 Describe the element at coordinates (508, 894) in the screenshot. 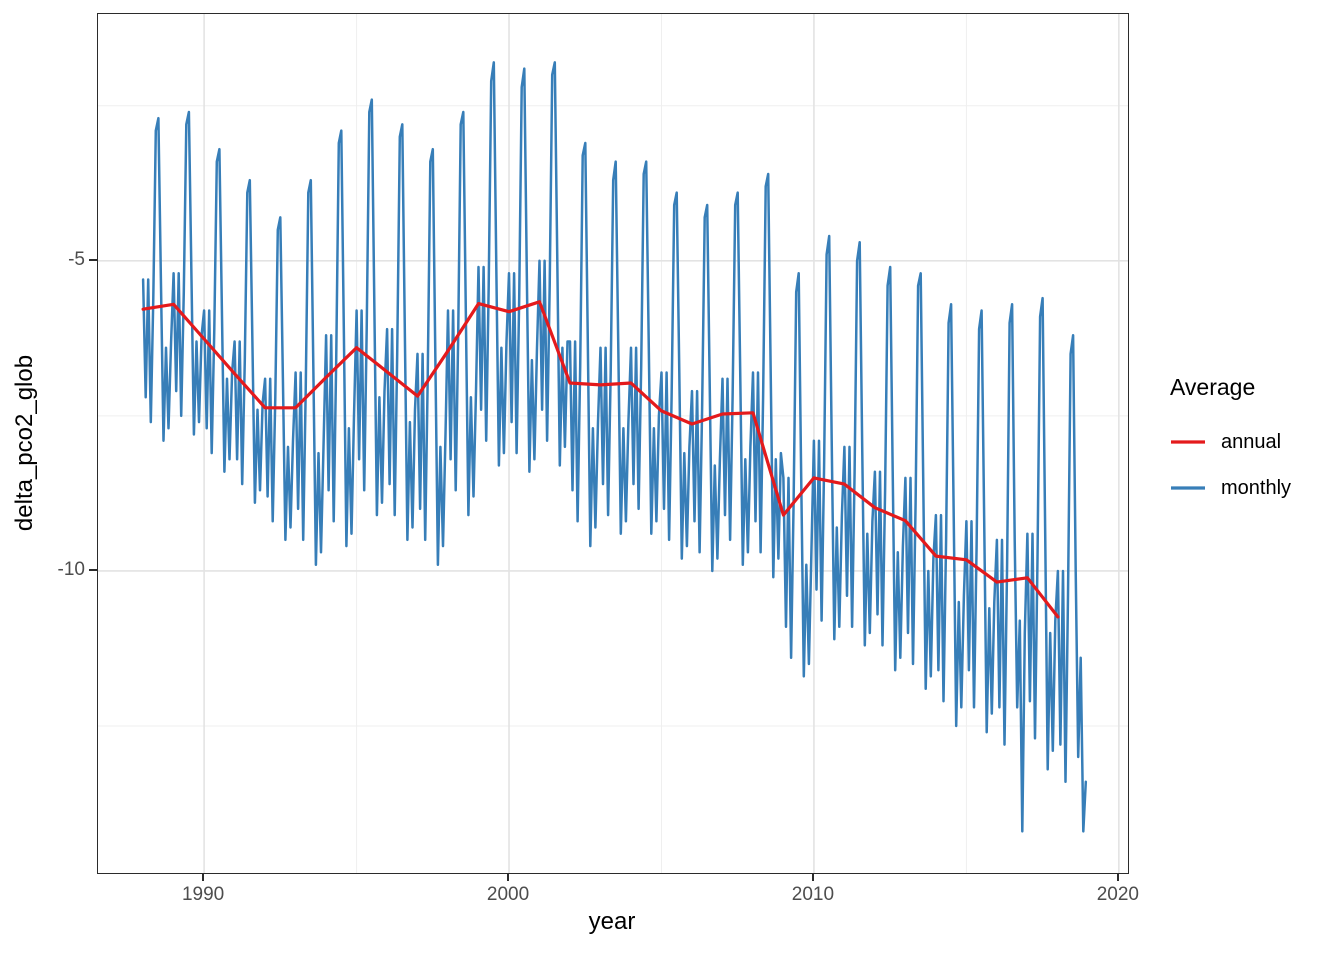

I see `x-tick-label: 2000` at that location.